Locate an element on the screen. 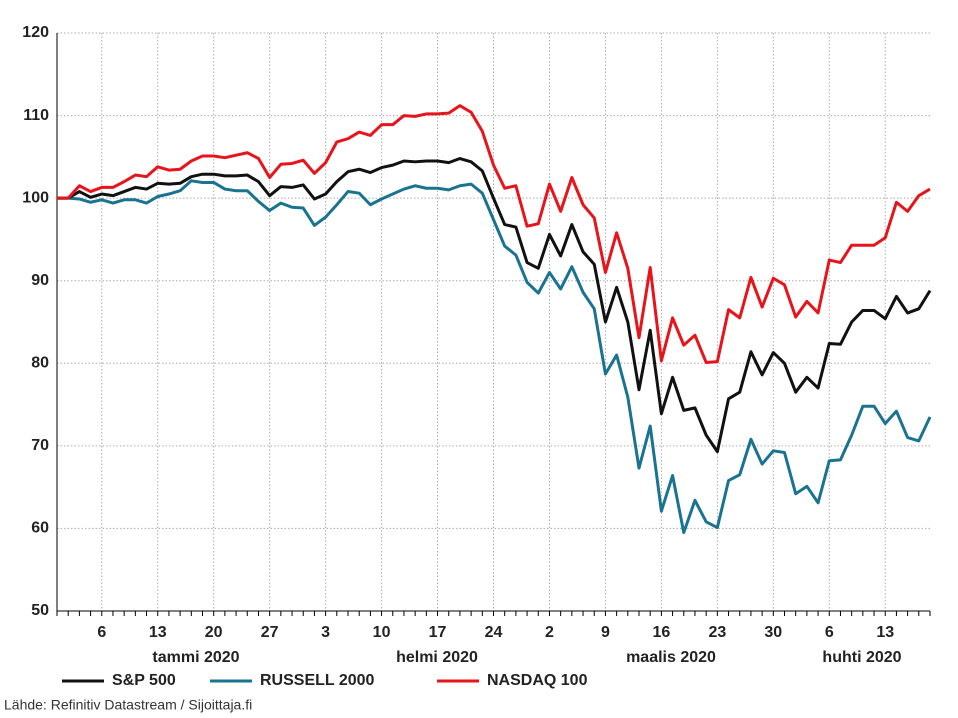 The width and height of the screenshot is (958, 718). x-tick-label: 2 is located at coordinates (549, 632).